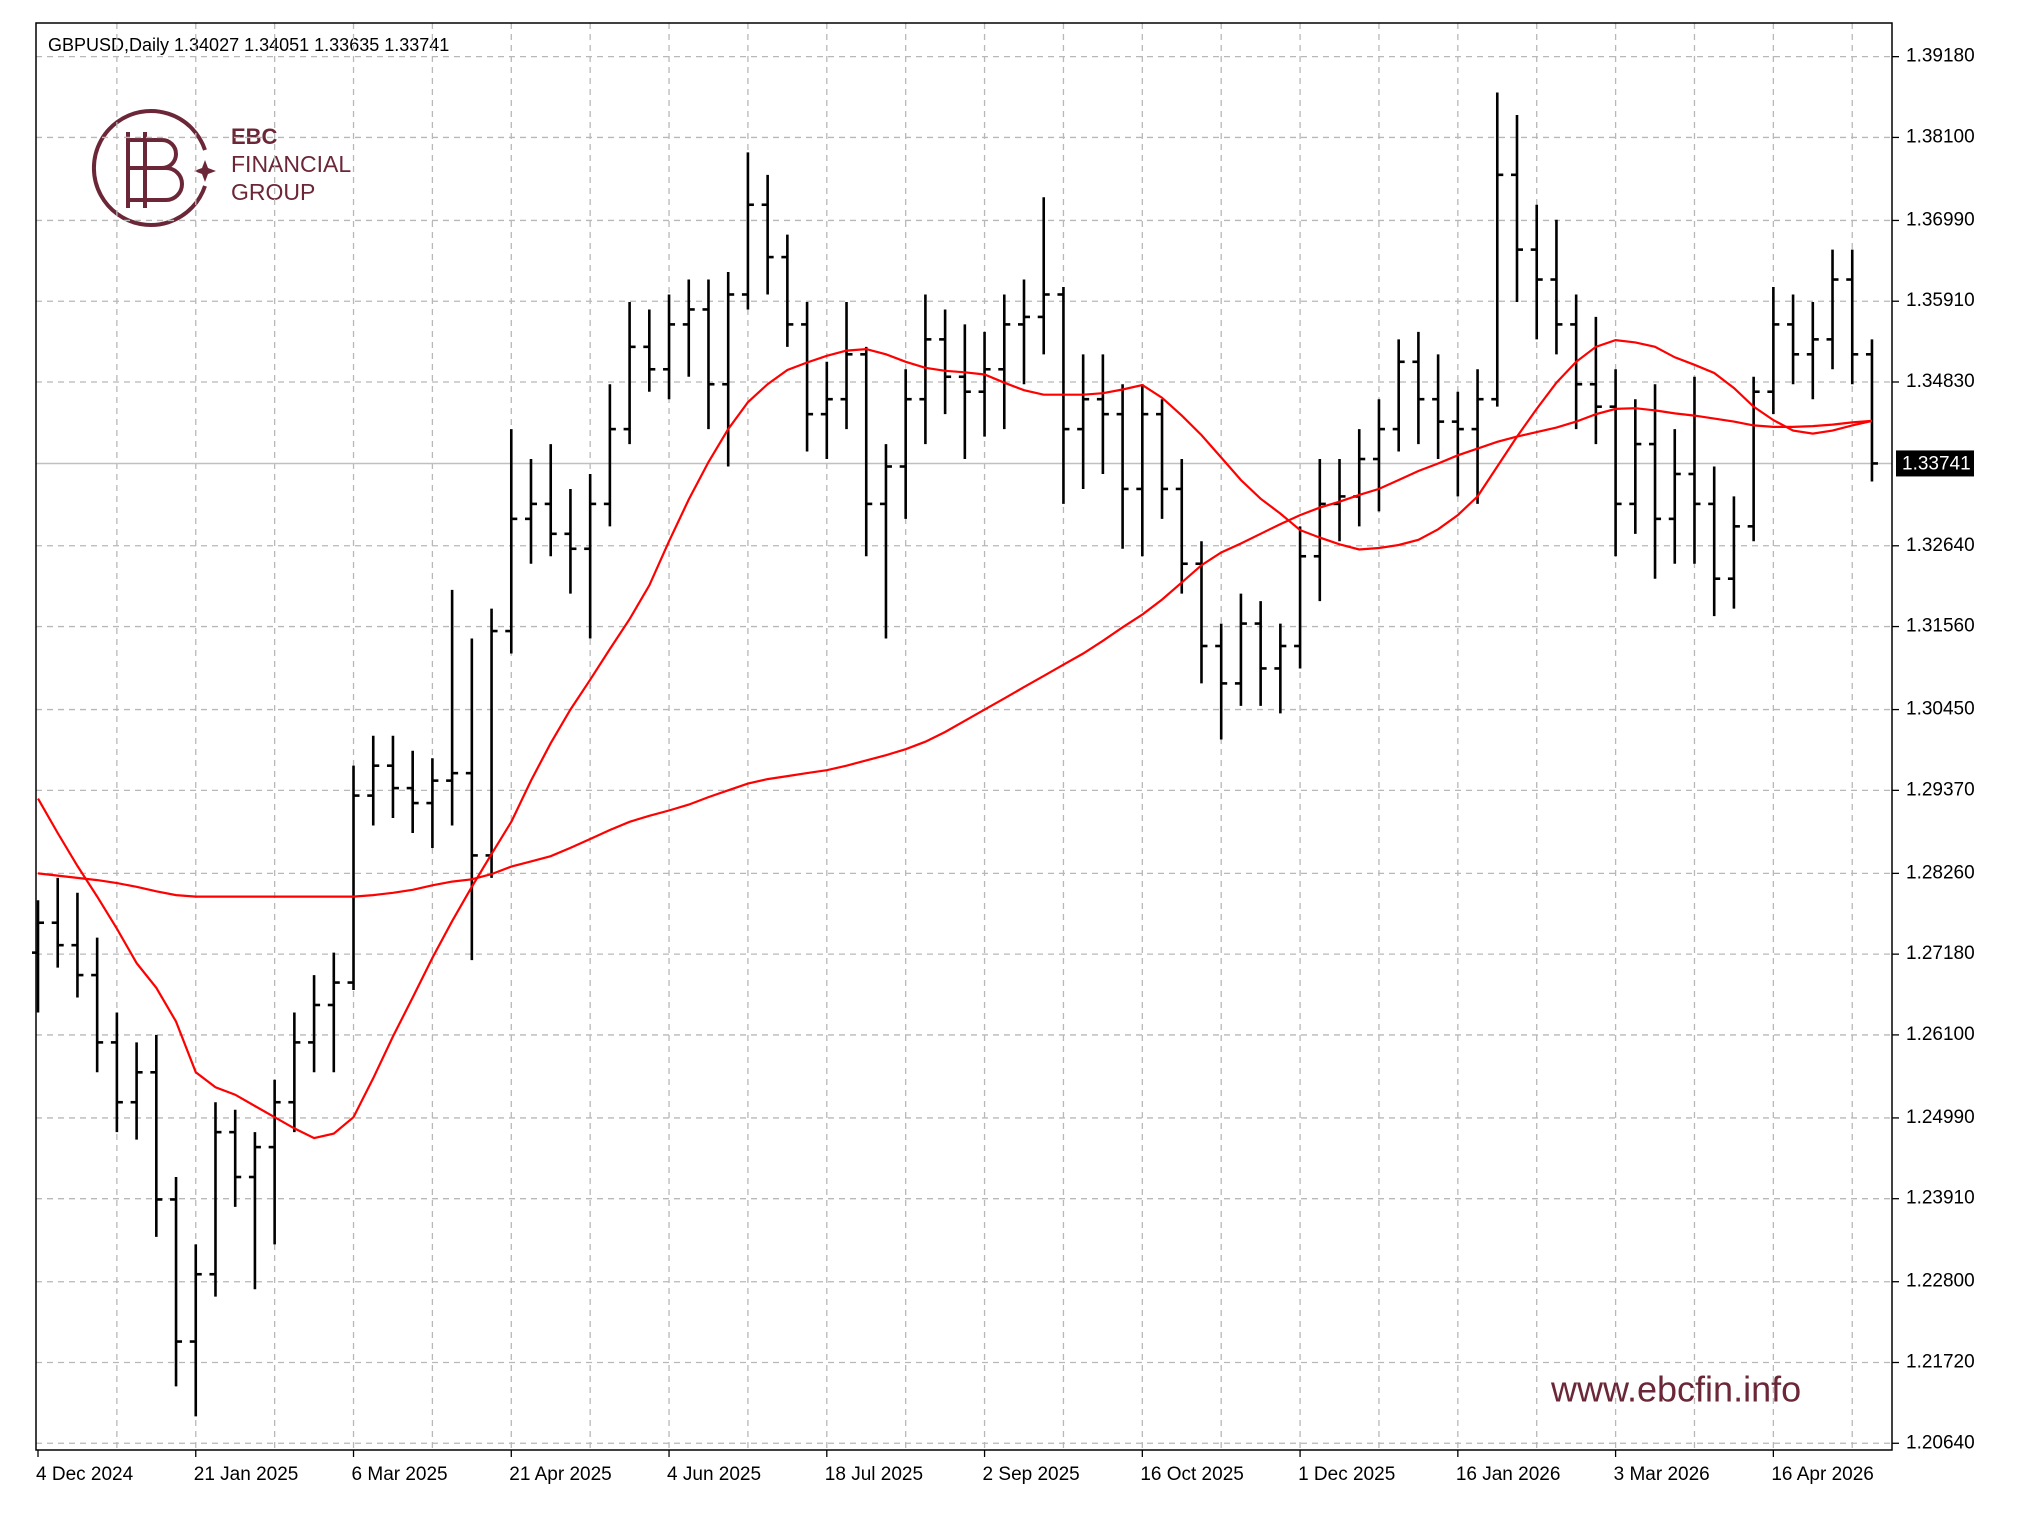  What do you see at coordinates (1940, 709) in the screenshot?
I see `y-tick-label: 1.30450` at bounding box center [1940, 709].